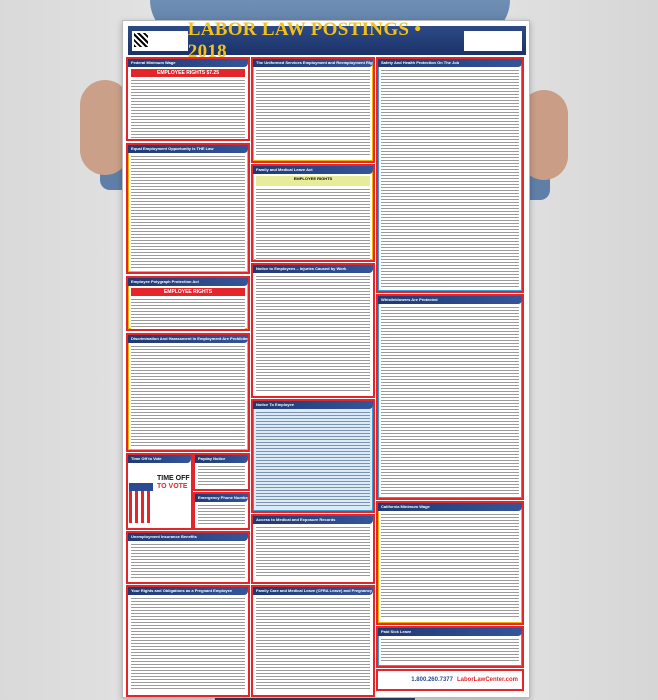 This screenshot has height=700, width=658. Describe the element at coordinates (313, 520) in the screenshot. I see `section-title: Access to Medical and Exposure Records` at that location.